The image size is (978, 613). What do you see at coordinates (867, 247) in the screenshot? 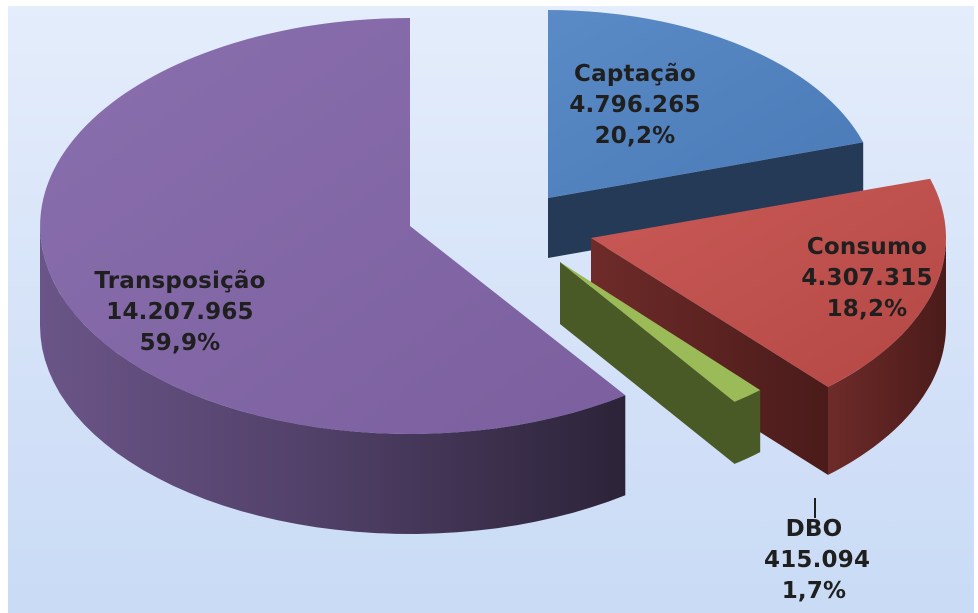
I see `label-consumo-name: Consumo` at bounding box center [867, 247].